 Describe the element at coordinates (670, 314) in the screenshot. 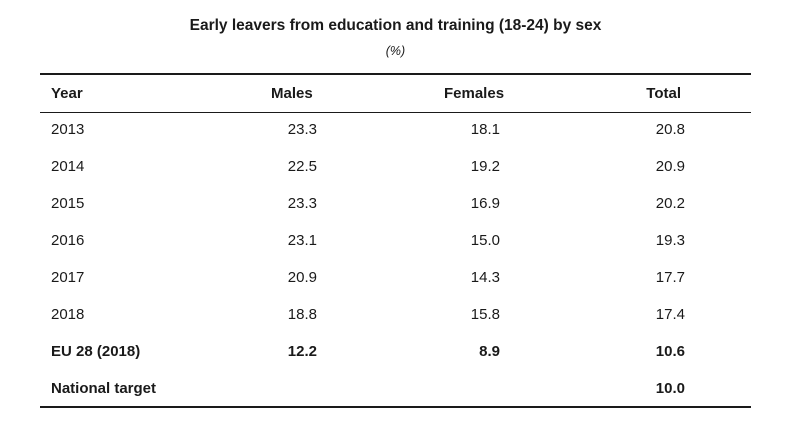

I see `cell-total: 17.4` at that location.